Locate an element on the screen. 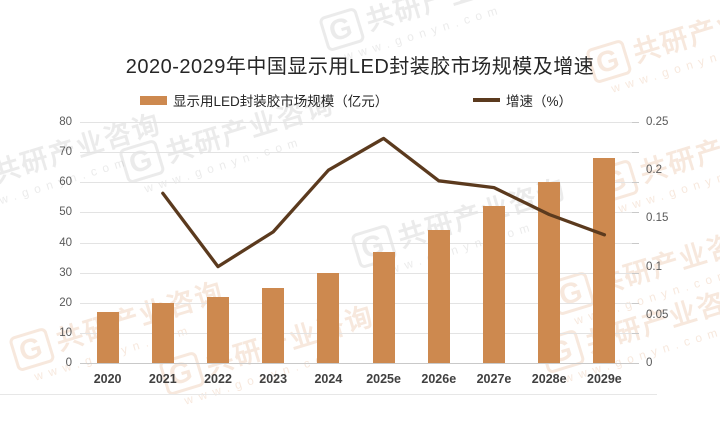 Image resolution: width=720 pixels, height=440 pixels. left-axis-tick-label: 0 is located at coordinates (68, 363).